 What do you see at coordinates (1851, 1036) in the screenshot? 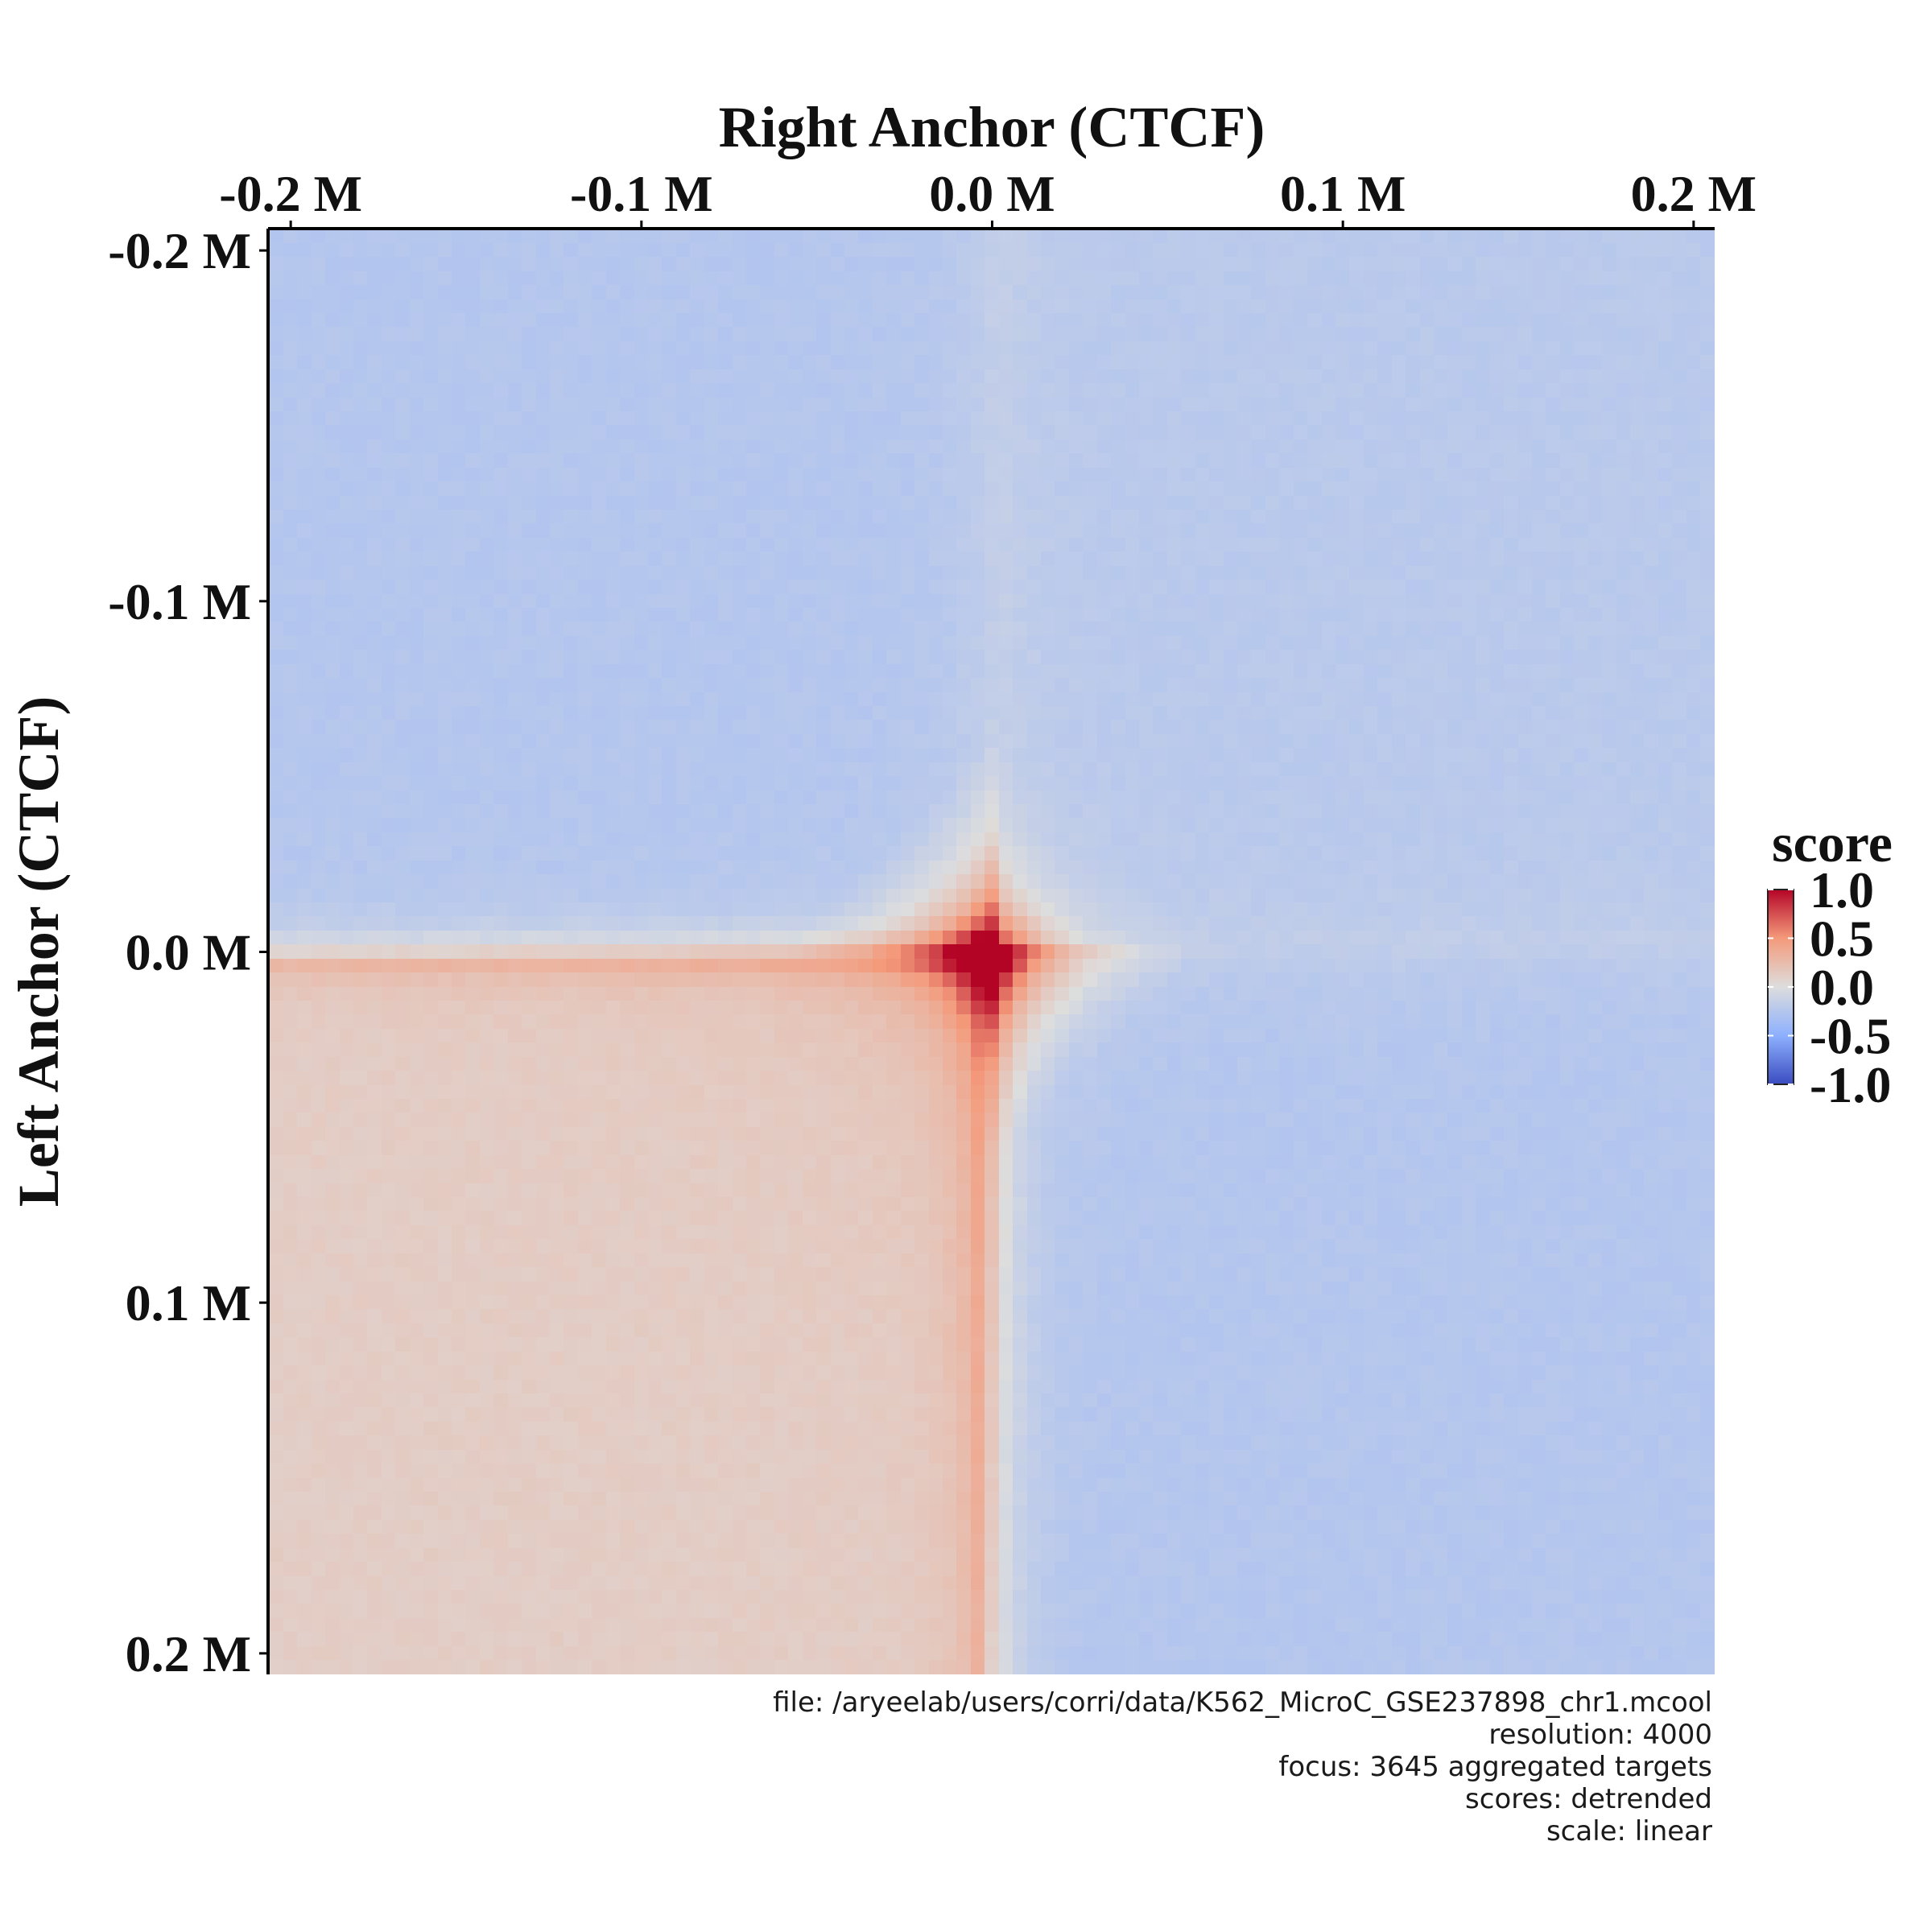
I see `colorbar-tick-label-3: -0.5` at bounding box center [1851, 1036].